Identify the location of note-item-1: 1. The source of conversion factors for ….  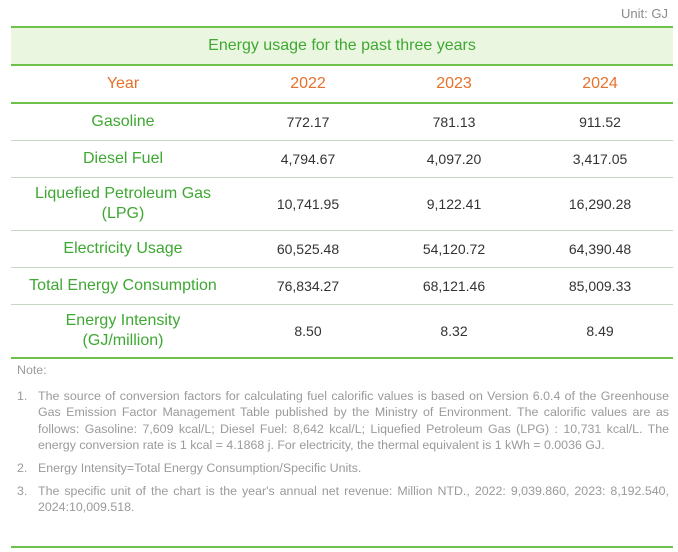
(343, 420).